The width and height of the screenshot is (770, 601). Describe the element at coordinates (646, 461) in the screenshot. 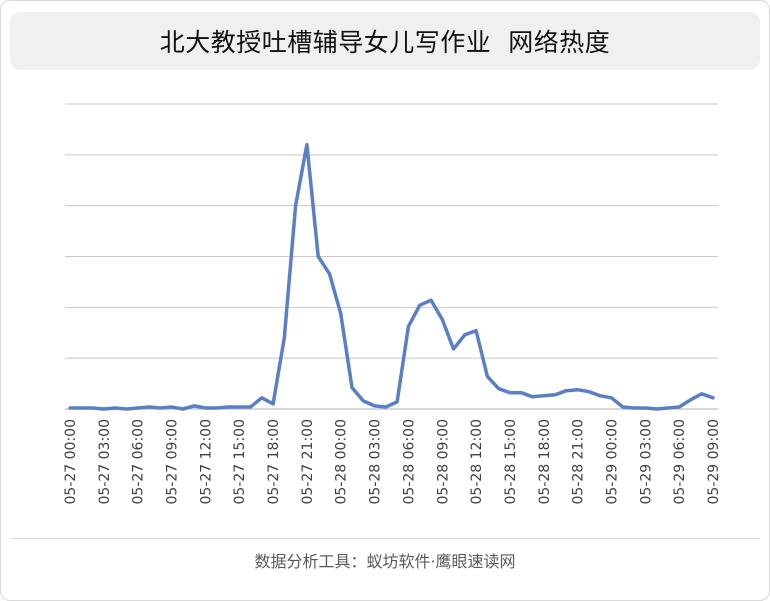

I see `x-tick-label: 05-29 03:00` at that location.